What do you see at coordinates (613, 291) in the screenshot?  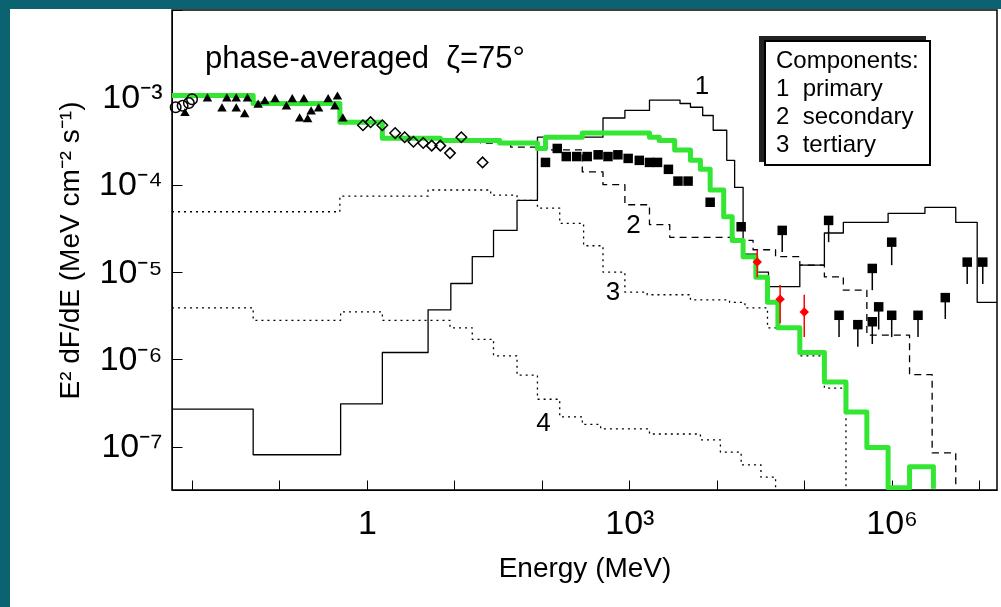 I see `annotation: 3` at bounding box center [613, 291].